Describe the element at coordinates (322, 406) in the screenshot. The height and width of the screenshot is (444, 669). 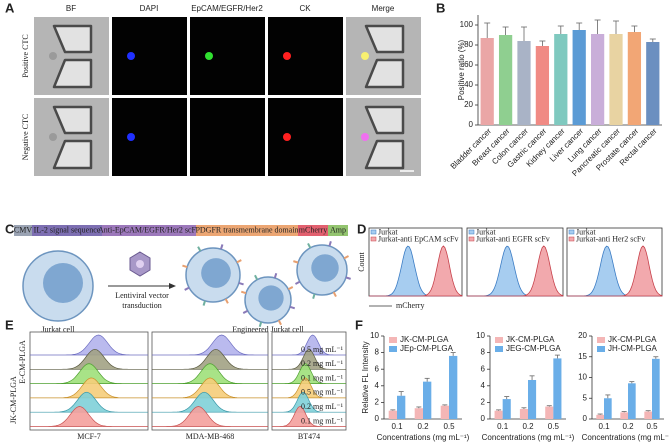
I see `concentration-label: 0.2 mg mL⁻¹` at that location.